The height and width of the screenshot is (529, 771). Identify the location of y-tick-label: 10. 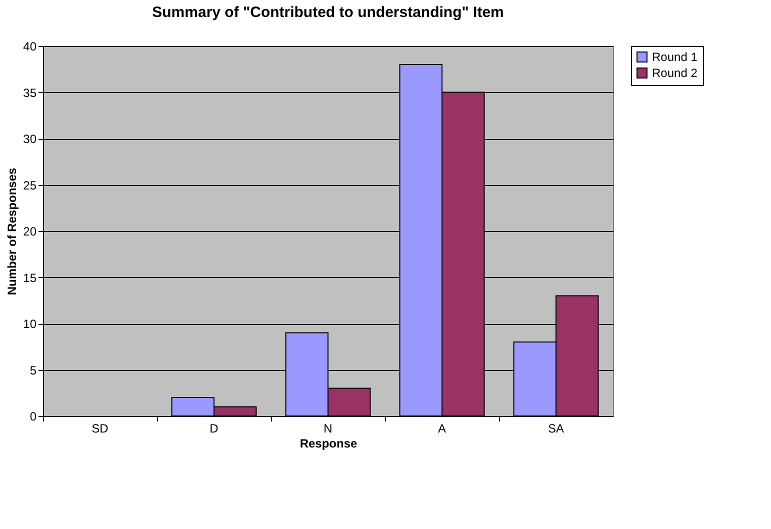
(30, 324).